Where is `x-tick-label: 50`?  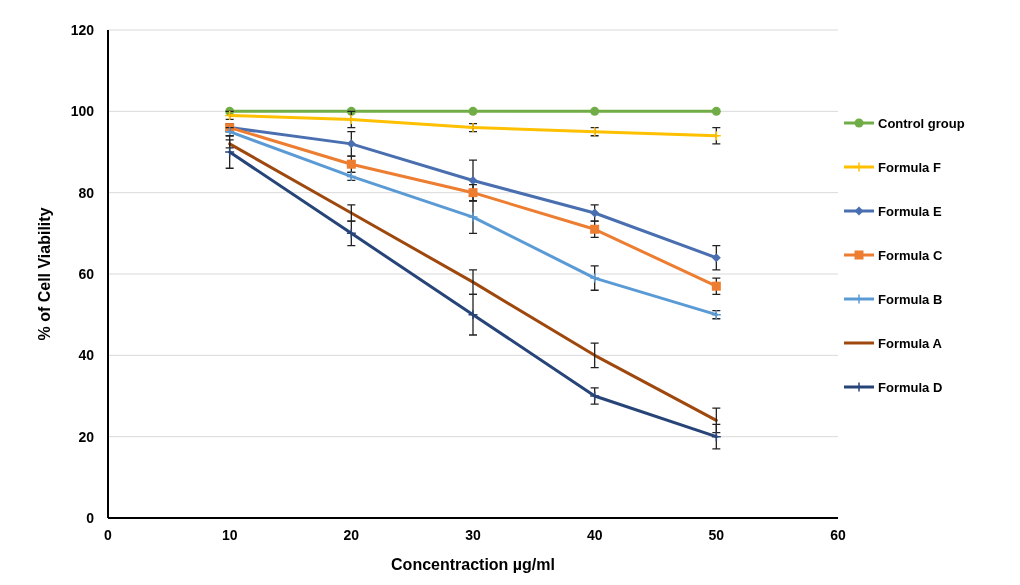 x-tick-label: 50 is located at coordinates (716, 535).